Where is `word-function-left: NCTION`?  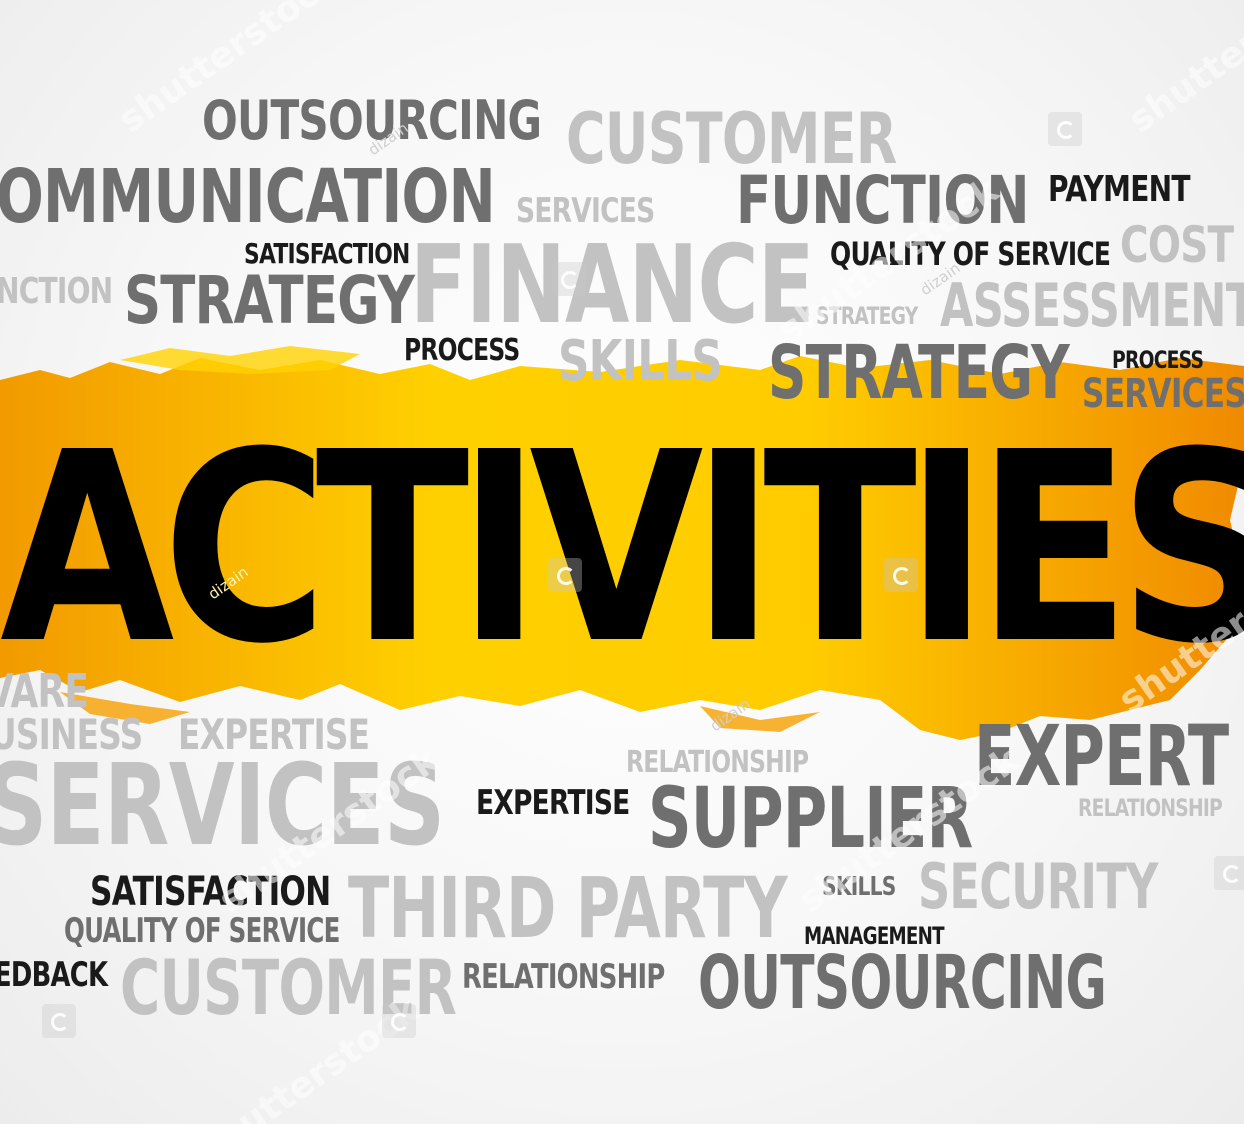
word-function-left: NCTION is located at coordinates (56, 291).